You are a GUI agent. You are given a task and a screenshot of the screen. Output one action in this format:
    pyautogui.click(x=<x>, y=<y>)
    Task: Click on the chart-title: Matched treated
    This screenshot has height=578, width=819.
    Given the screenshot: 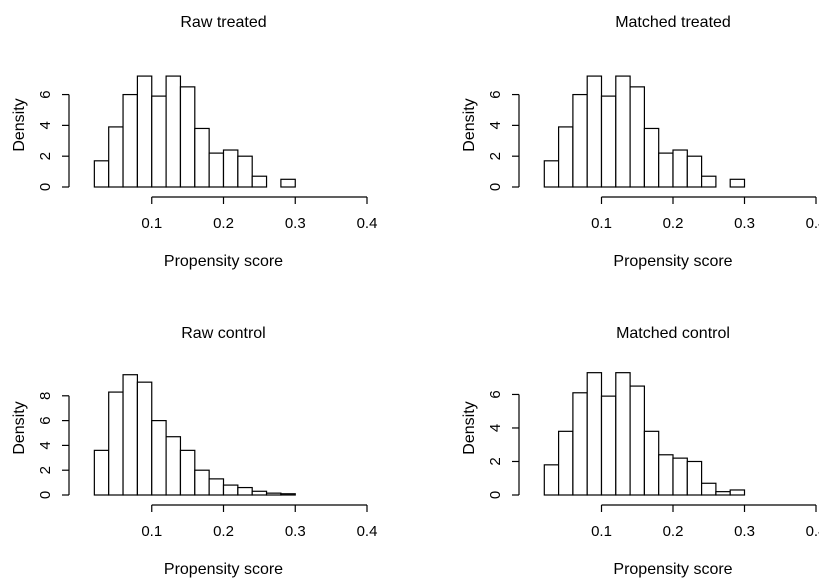 What is the action you would take?
    pyautogui.click(x=673, y=22)
    